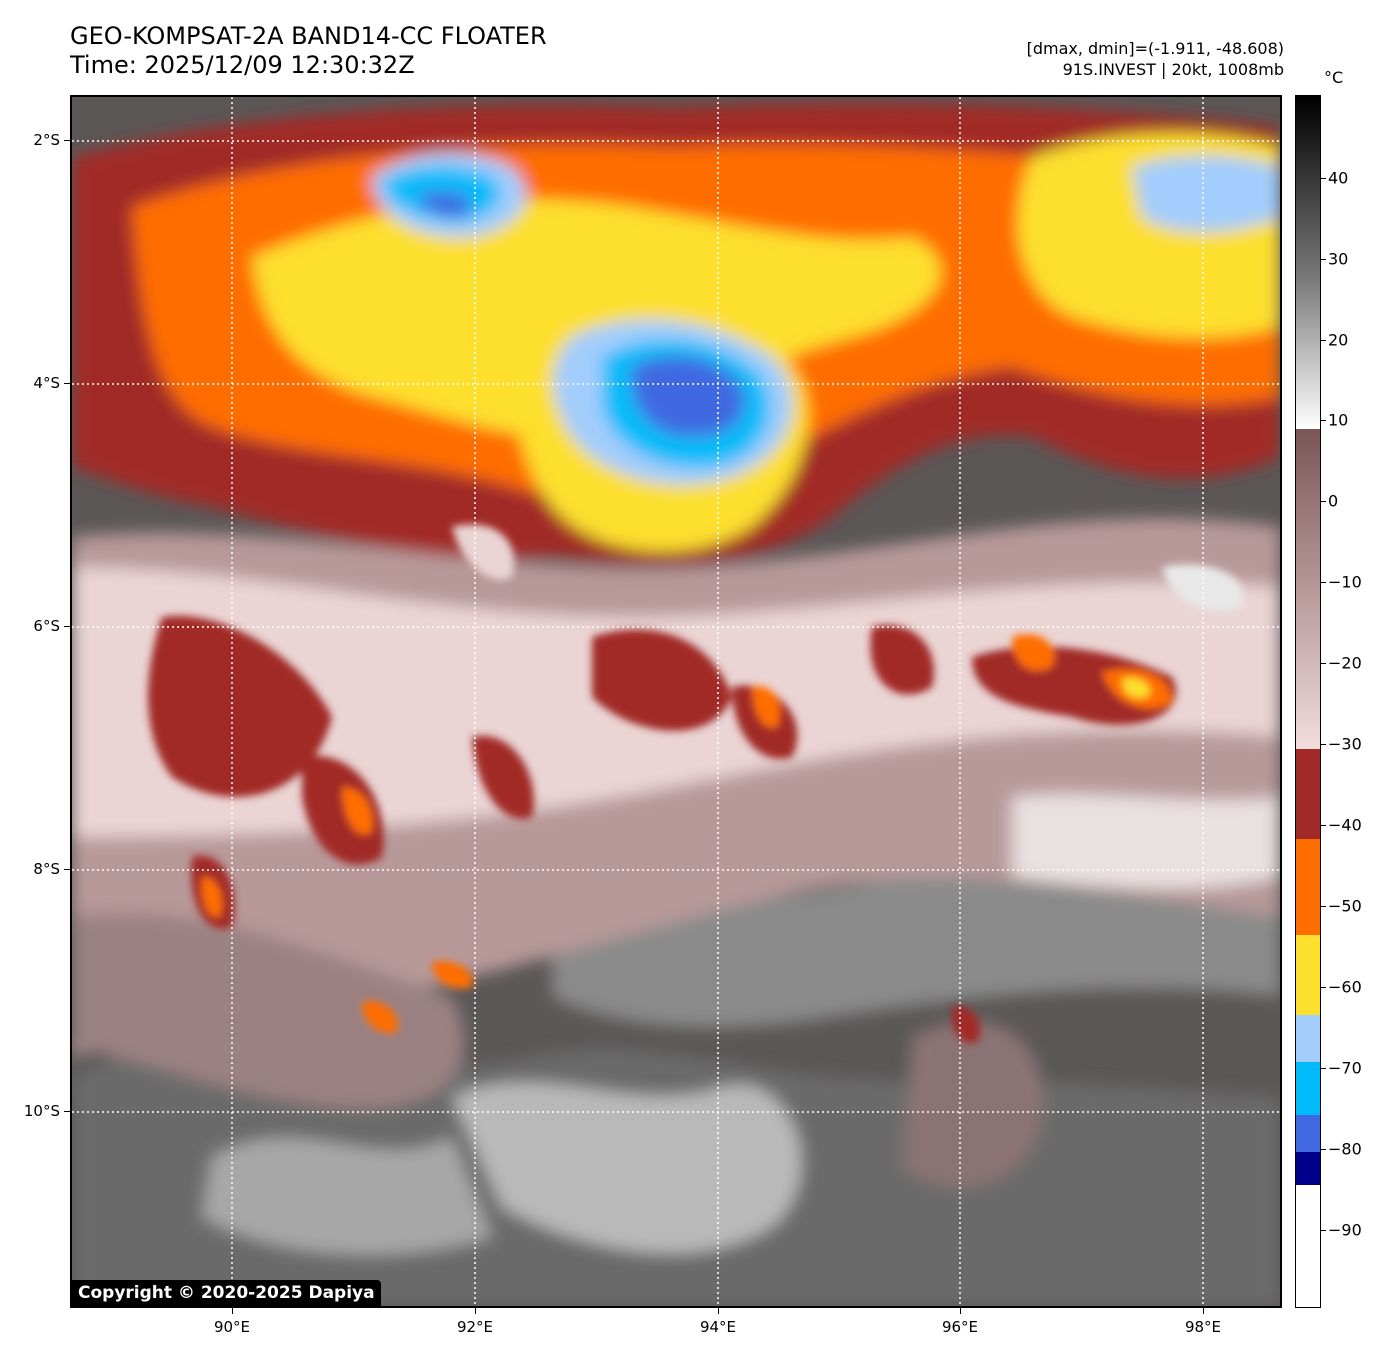 The image size is (1388, 1359). Describe the element at coordinates (1155, 48) in the screenshot. I see `dmax-dmin-text: [dmax, dmin]=(-1.911, -48.608)` at that location.